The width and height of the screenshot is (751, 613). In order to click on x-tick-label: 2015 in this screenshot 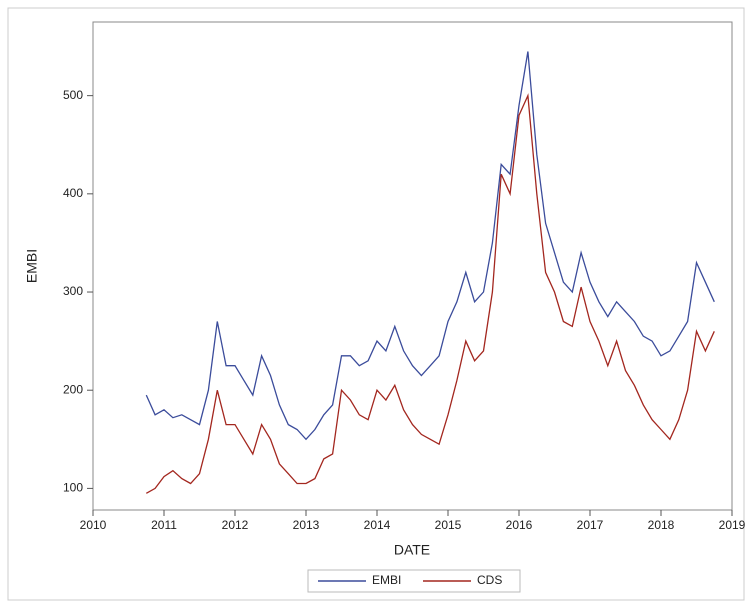, I will do `click(448, 525)`.